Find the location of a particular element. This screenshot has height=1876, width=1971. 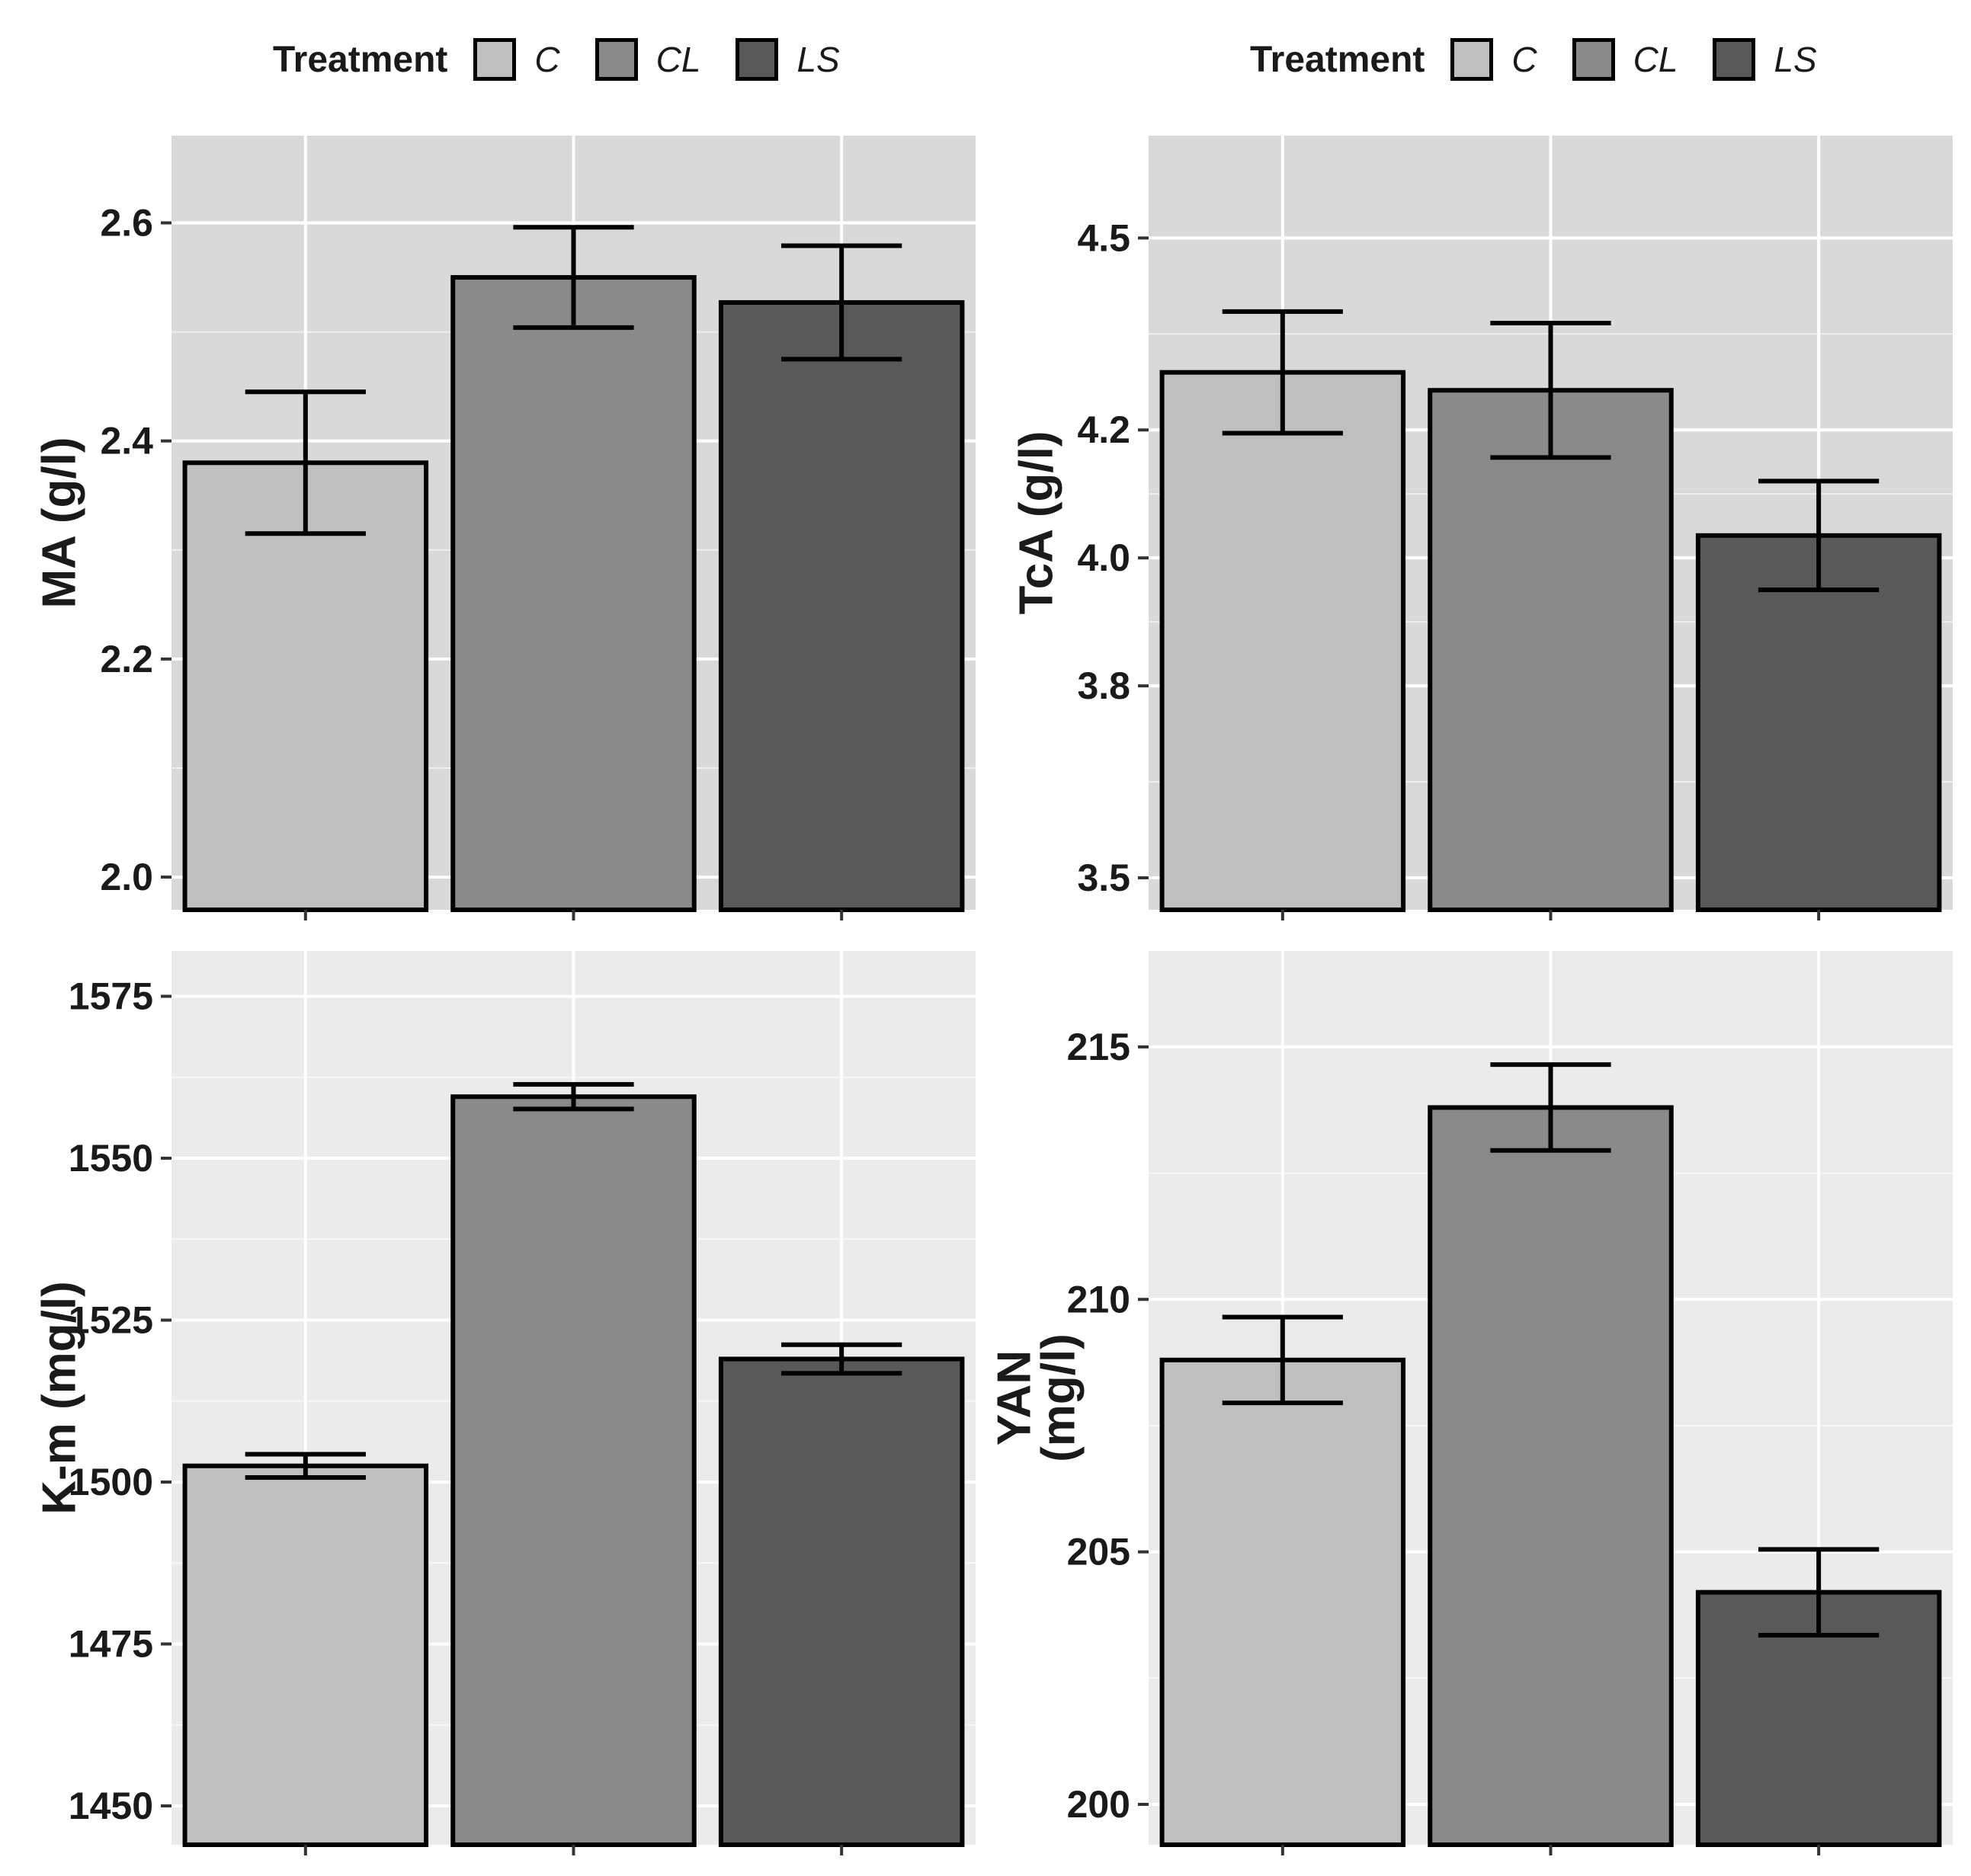

legend-title: Treatment is located at coordinates (360, 59).